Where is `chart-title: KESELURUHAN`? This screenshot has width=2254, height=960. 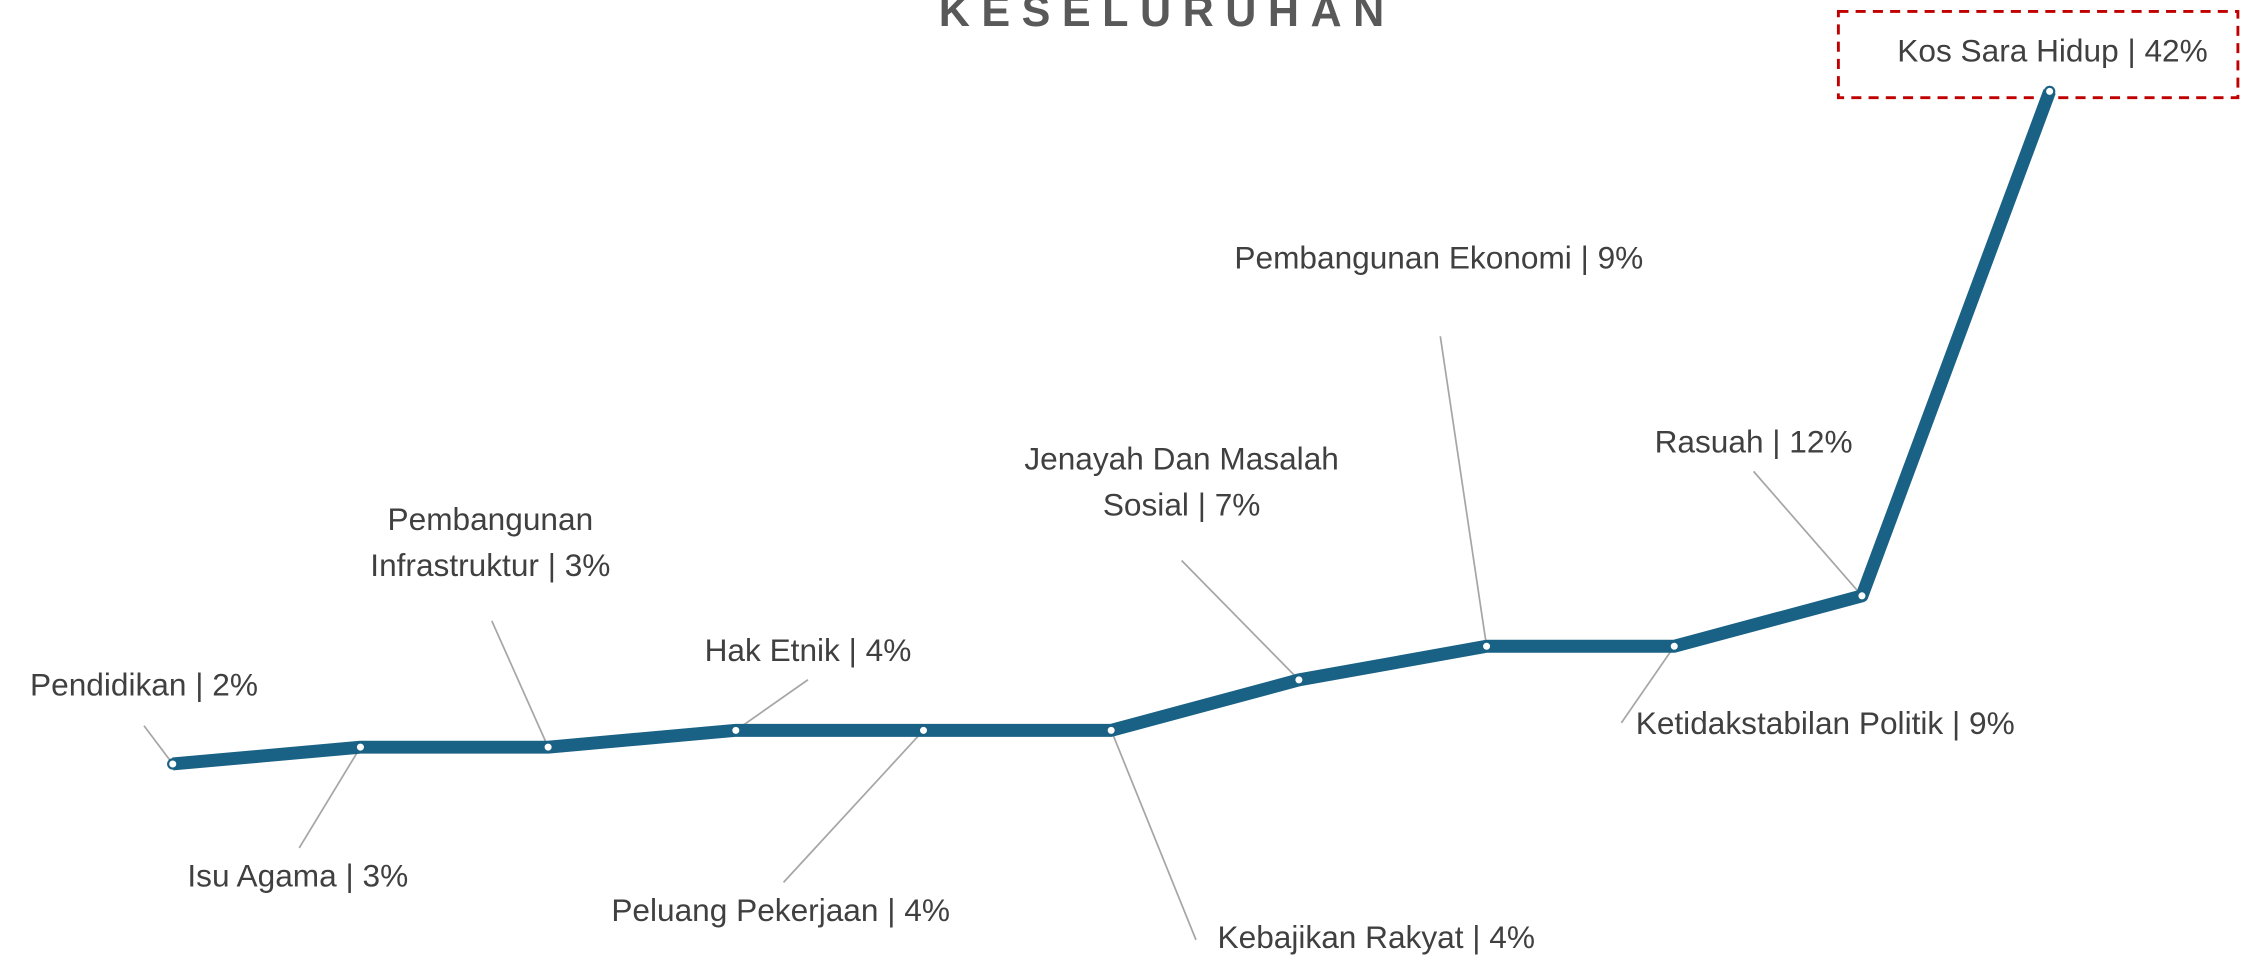 chart-title: KESELURUHAN is located at coordinates (1167, 18).